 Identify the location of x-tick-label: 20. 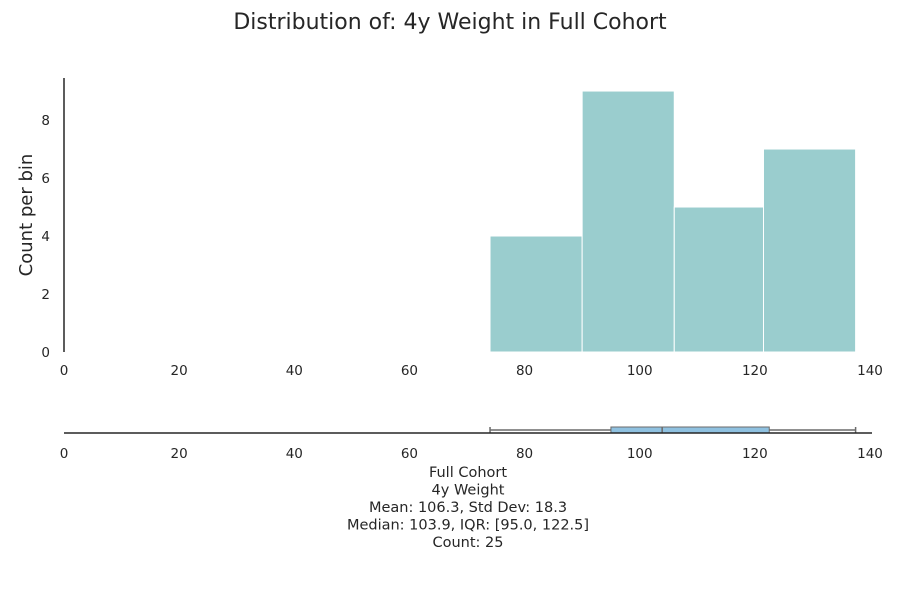
(179, 371).